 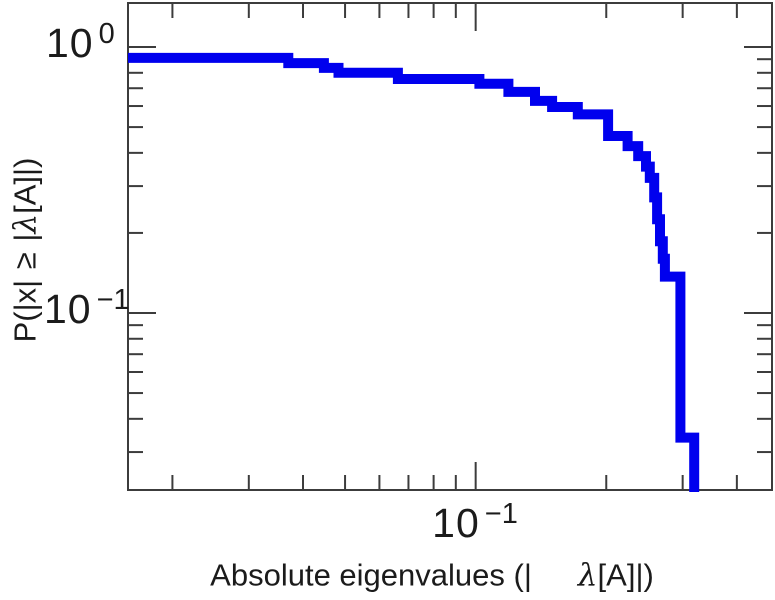 What do you see at coordinates (68, 309) in the screenshot?
I see `y-tick-label-0p1-base: 10` at bounding box center [68, 309].